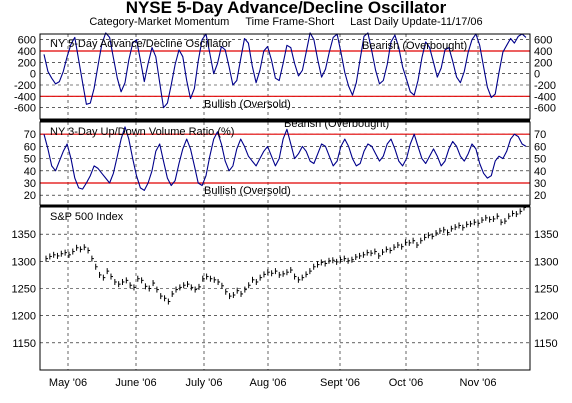 Image resolution: width=572 pixels, height=403 pixels. I want to click on y-tick-label-right: 40, so click(540, 172).